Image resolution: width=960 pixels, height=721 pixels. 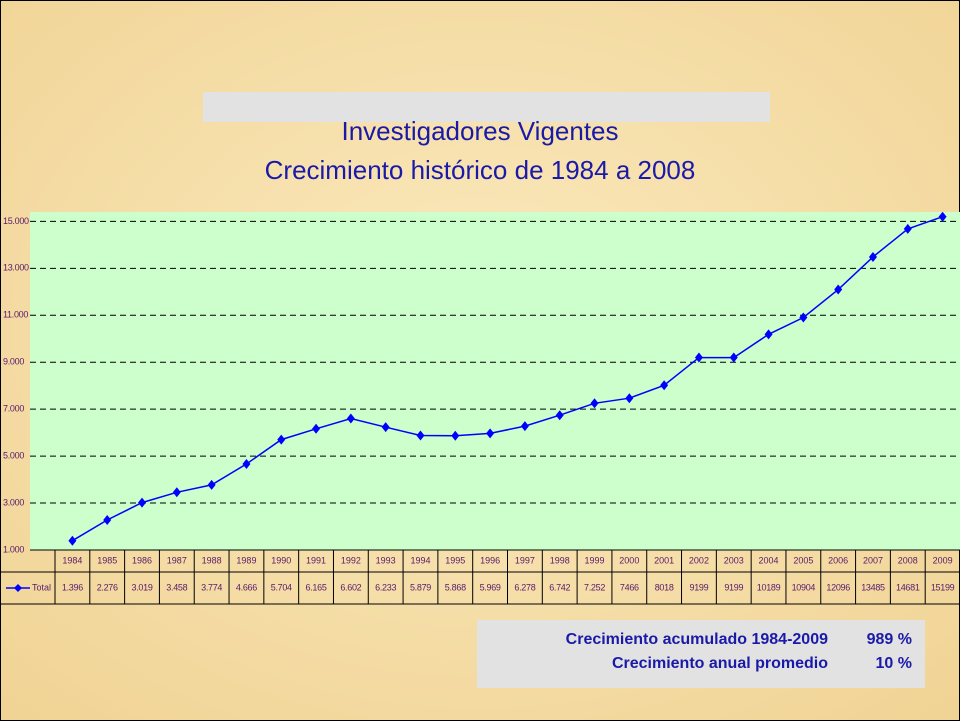 I want to click on data-label: 3.019, so click(x=142, y=587).